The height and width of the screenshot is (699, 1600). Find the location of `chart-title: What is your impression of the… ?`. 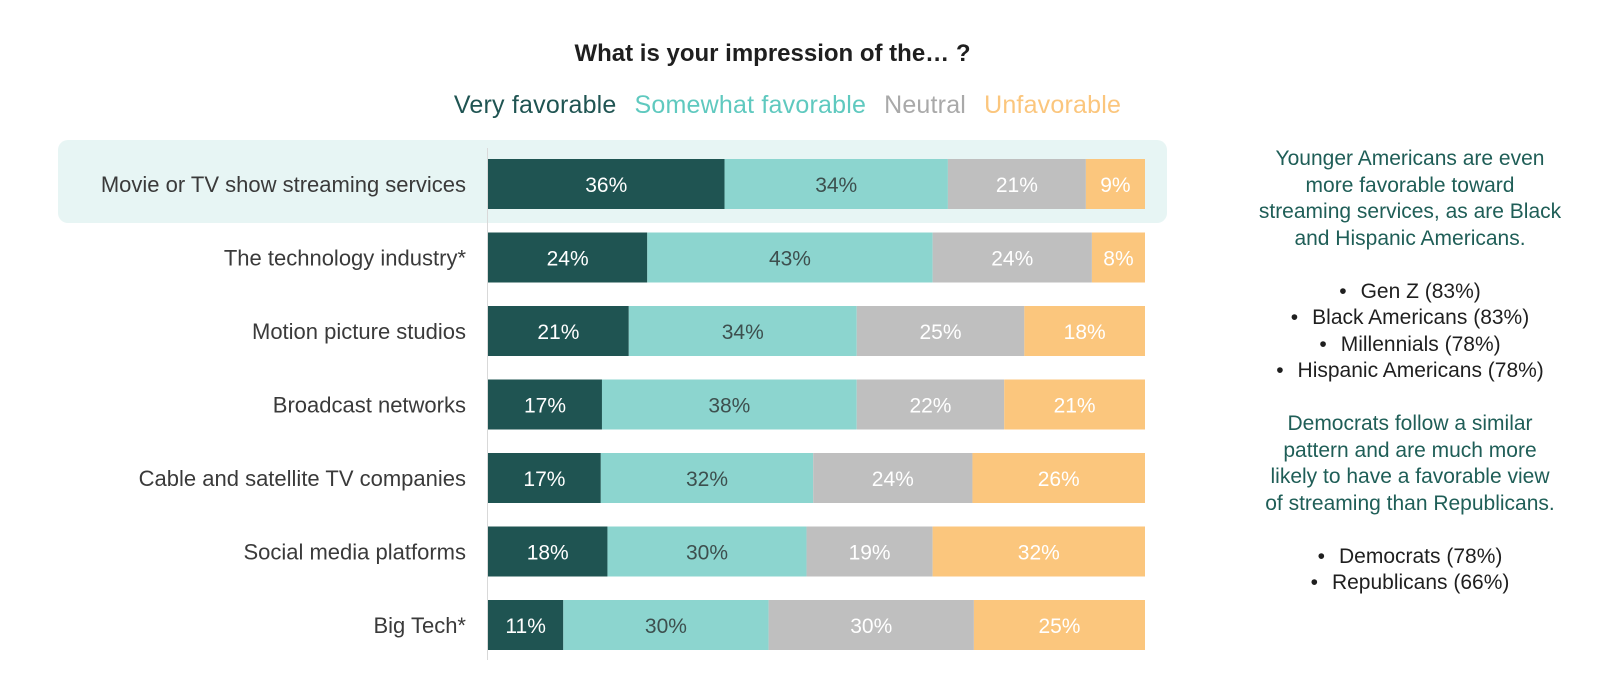

chart-title: What is your impression of the… ? is located at coordinates (772, 53).